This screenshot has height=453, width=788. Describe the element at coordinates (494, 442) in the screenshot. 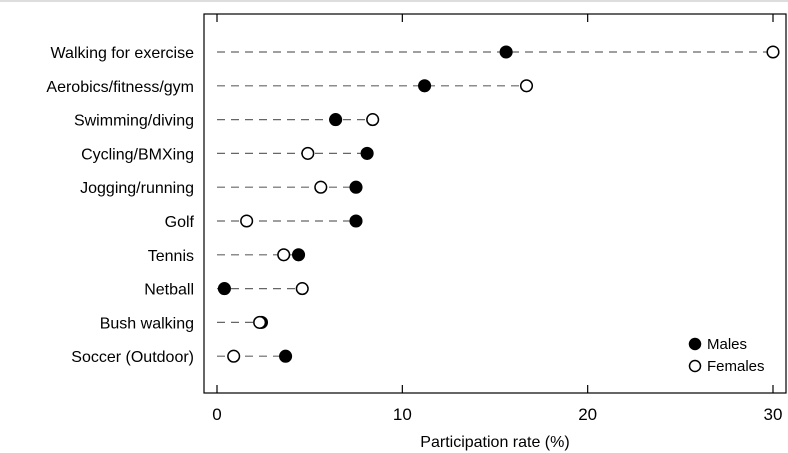

I see `x-axis-title: Participation rate (%)` at that location.